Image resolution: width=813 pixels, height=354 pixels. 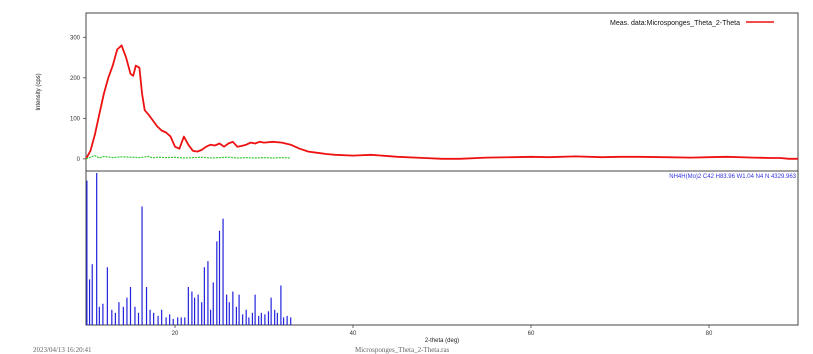 I want to click on x-tick-label: 80, so click(x=709, y=334).